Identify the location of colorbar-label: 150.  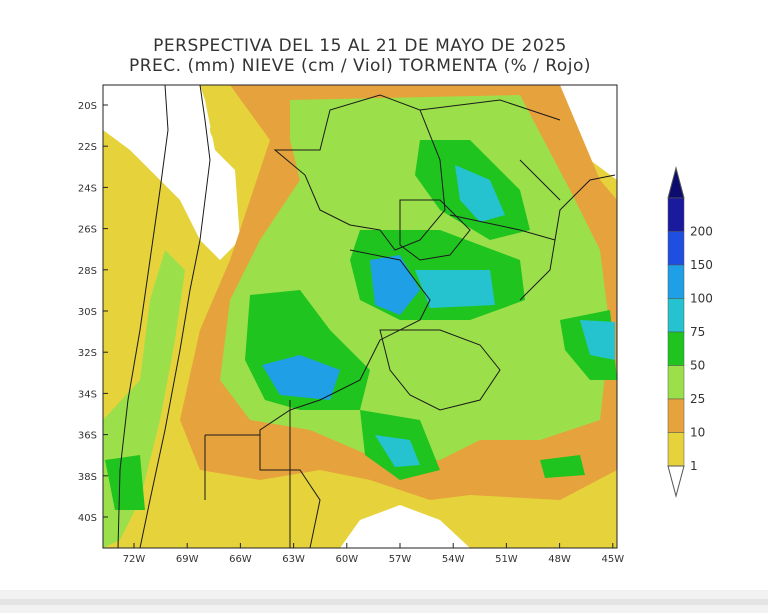
(701, 265).